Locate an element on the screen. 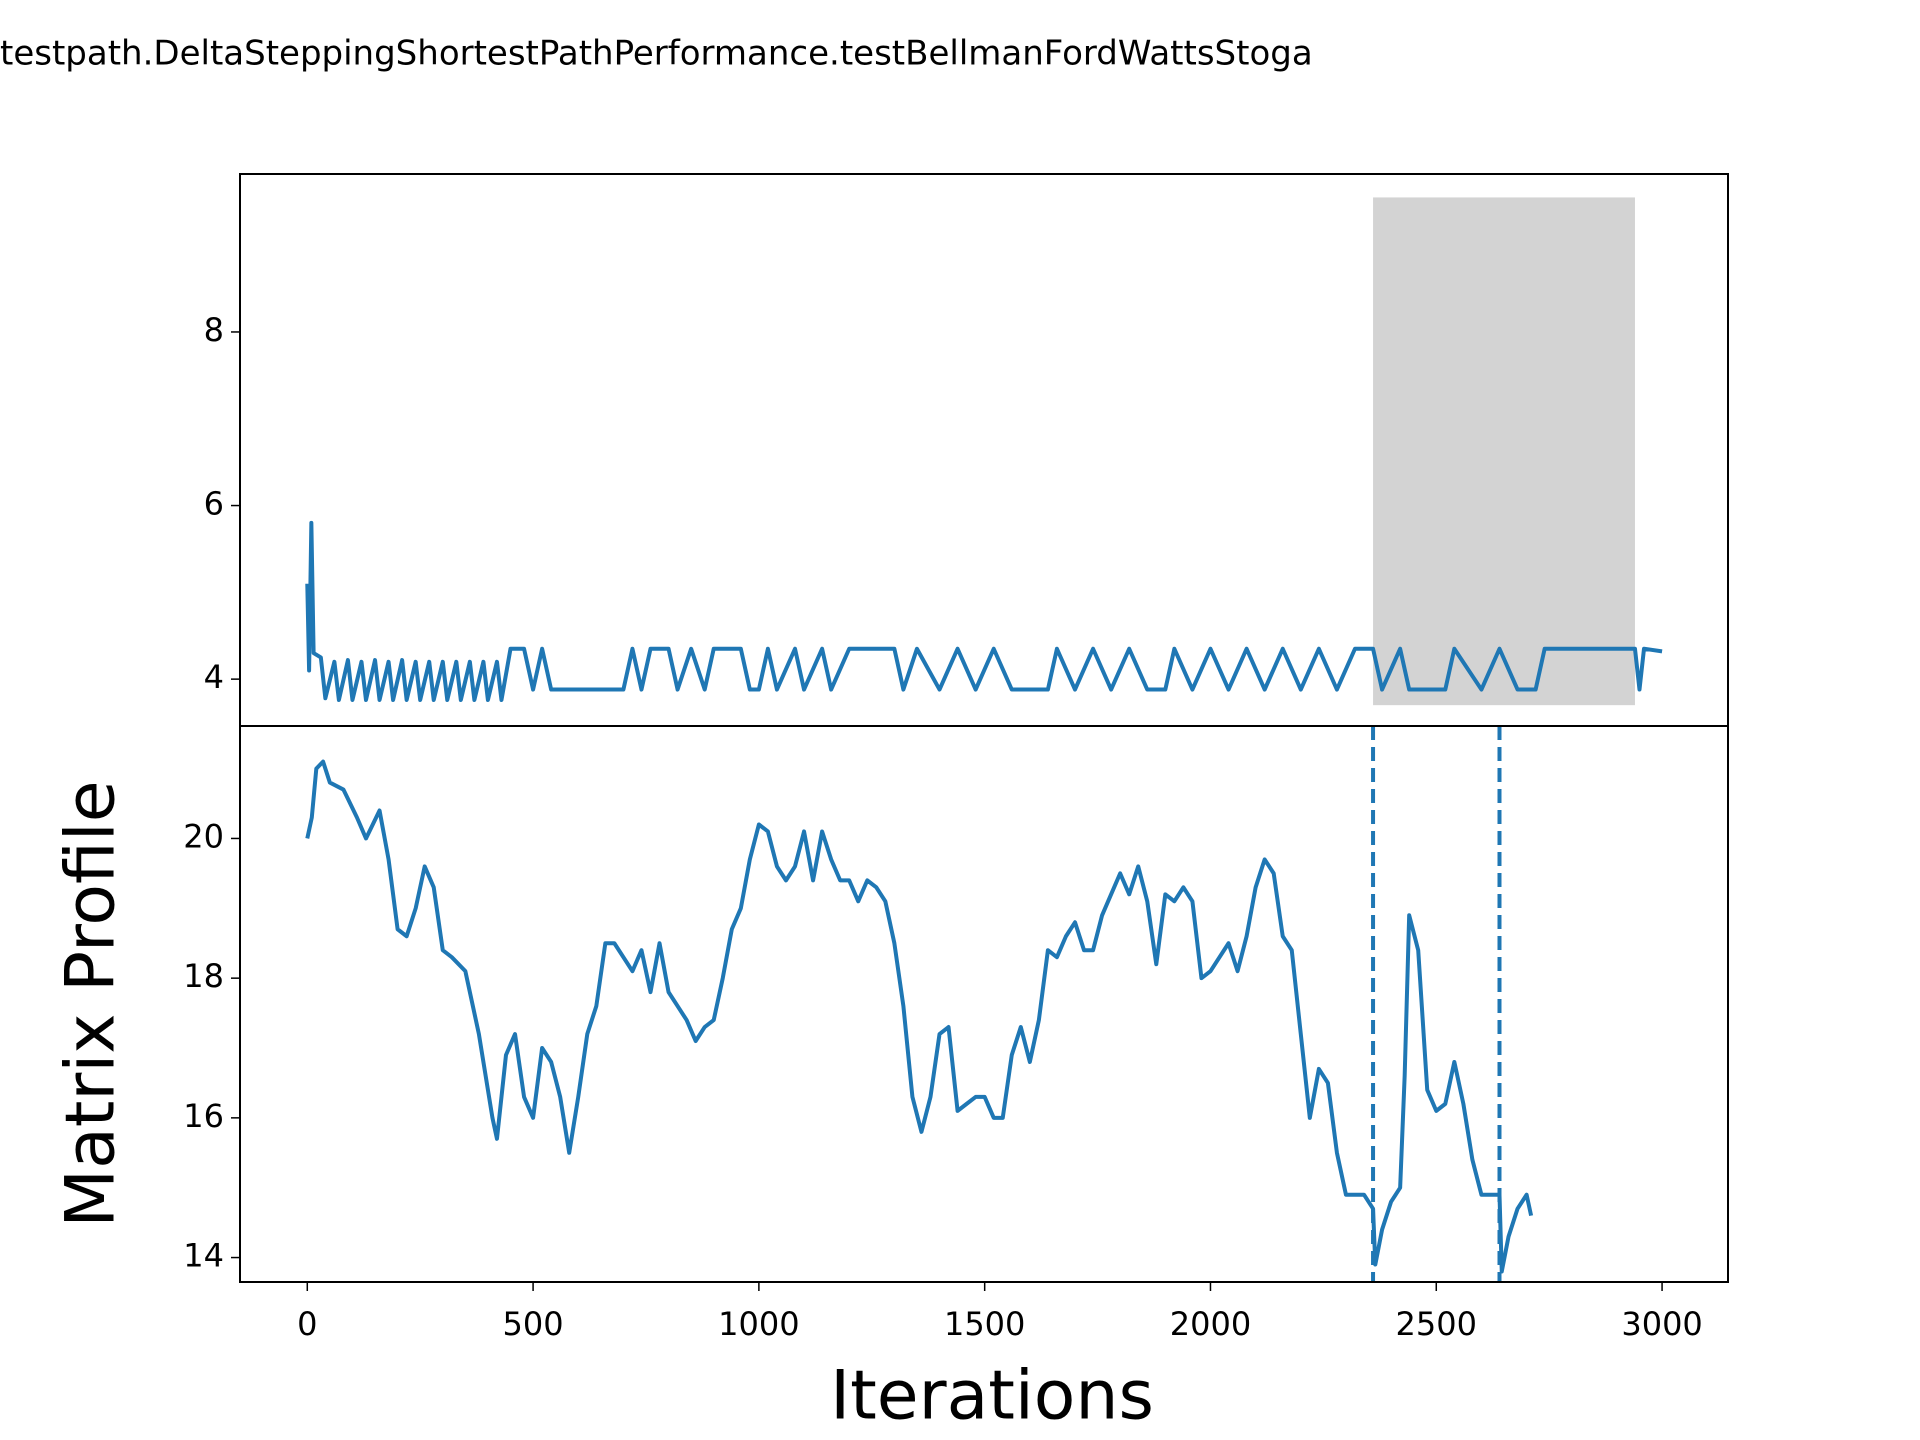  x-tick-label: 3000 is located at coordinates (1661, 1324).